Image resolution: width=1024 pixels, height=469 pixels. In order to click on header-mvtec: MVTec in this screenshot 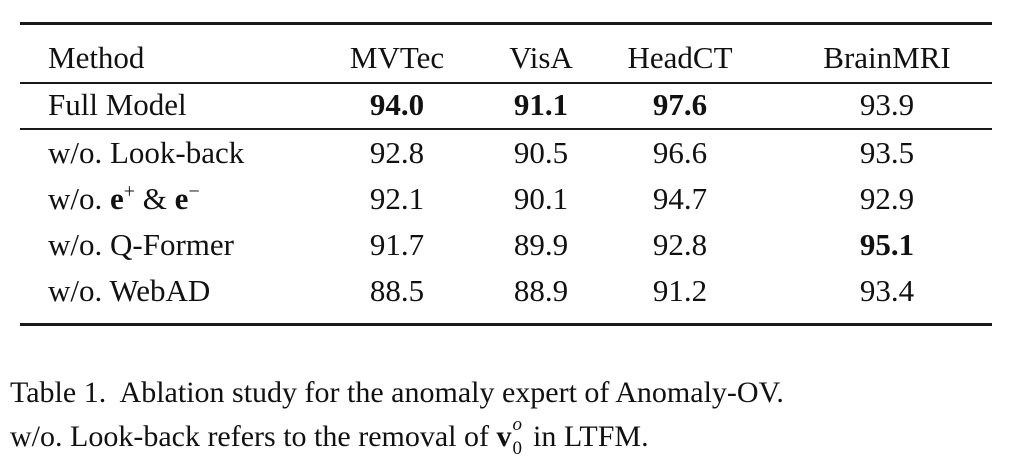, I will do `click(397, 57)`.